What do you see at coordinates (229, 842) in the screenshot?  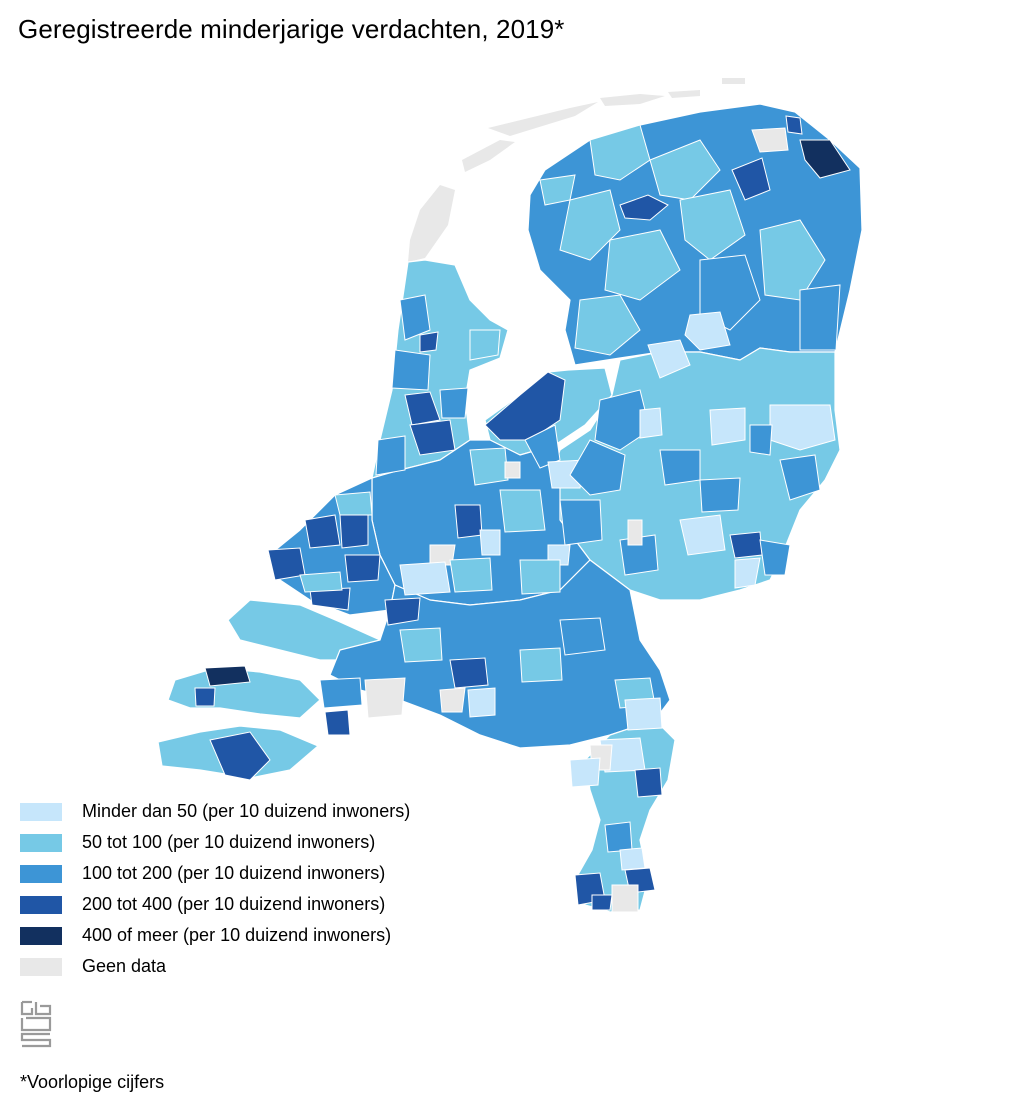 I see `legend-label: 50 tot 100 (per 10 duizend inwoners)` at bounding box center [229, 842].